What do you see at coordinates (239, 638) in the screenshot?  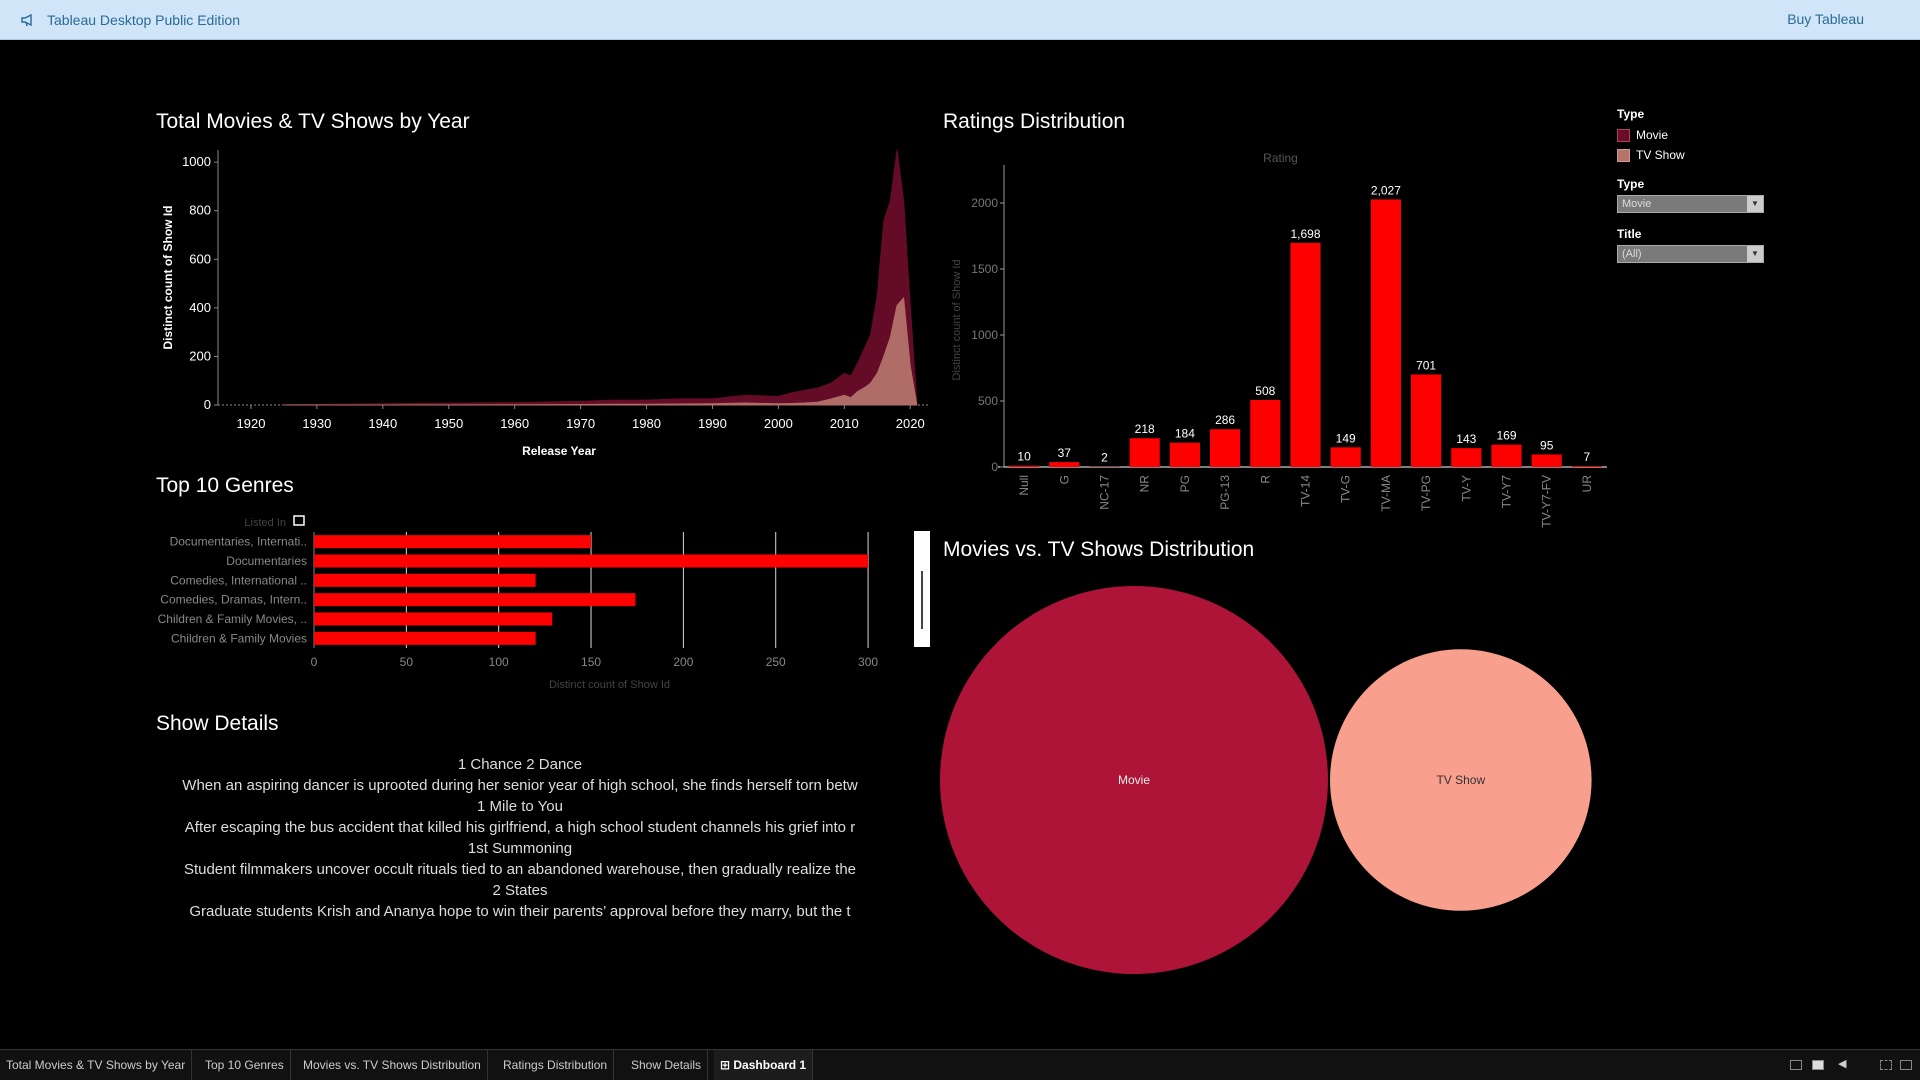 I see `y-tick-label: Children & Family Movies` at bounding box center [239, 638].